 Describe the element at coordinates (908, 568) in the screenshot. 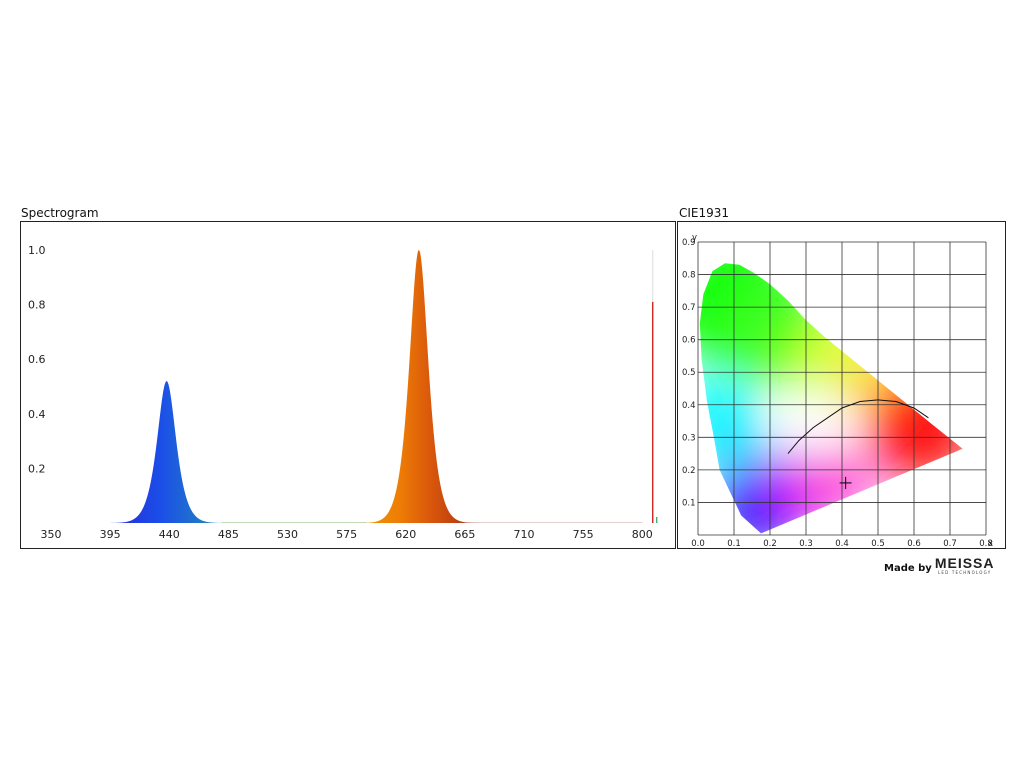

I see `made-by-label: Made by` at that location.